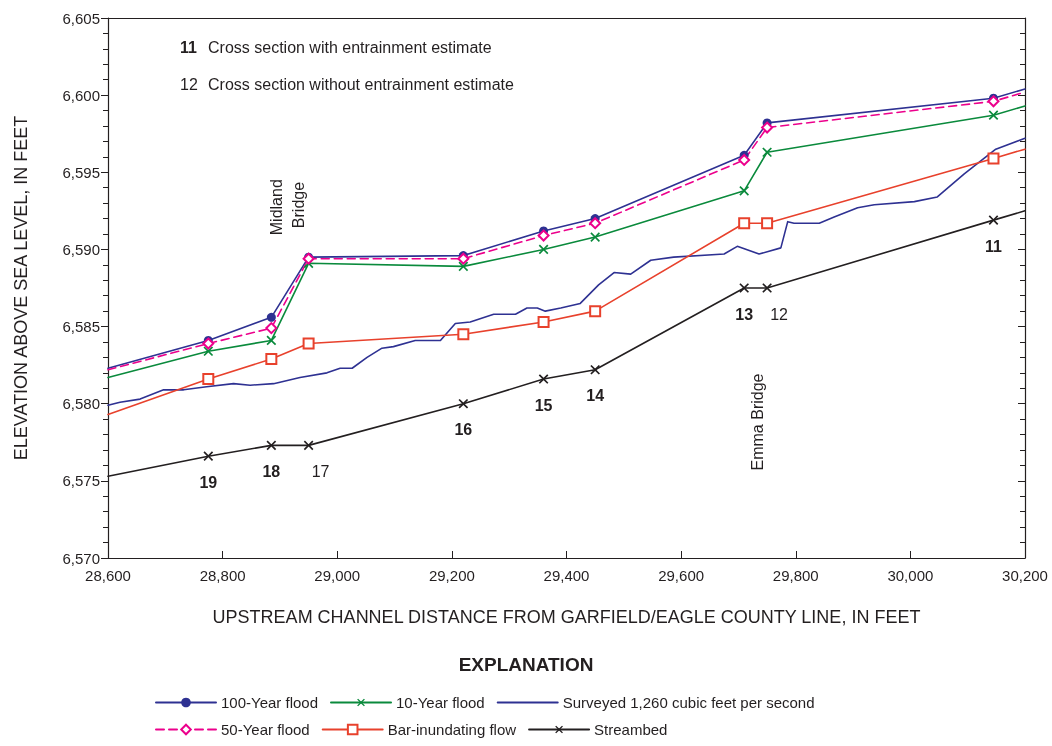 This screenshot has height=746, width=1052. I want to click on x-tick-label: 29,200, so click(451, 575).